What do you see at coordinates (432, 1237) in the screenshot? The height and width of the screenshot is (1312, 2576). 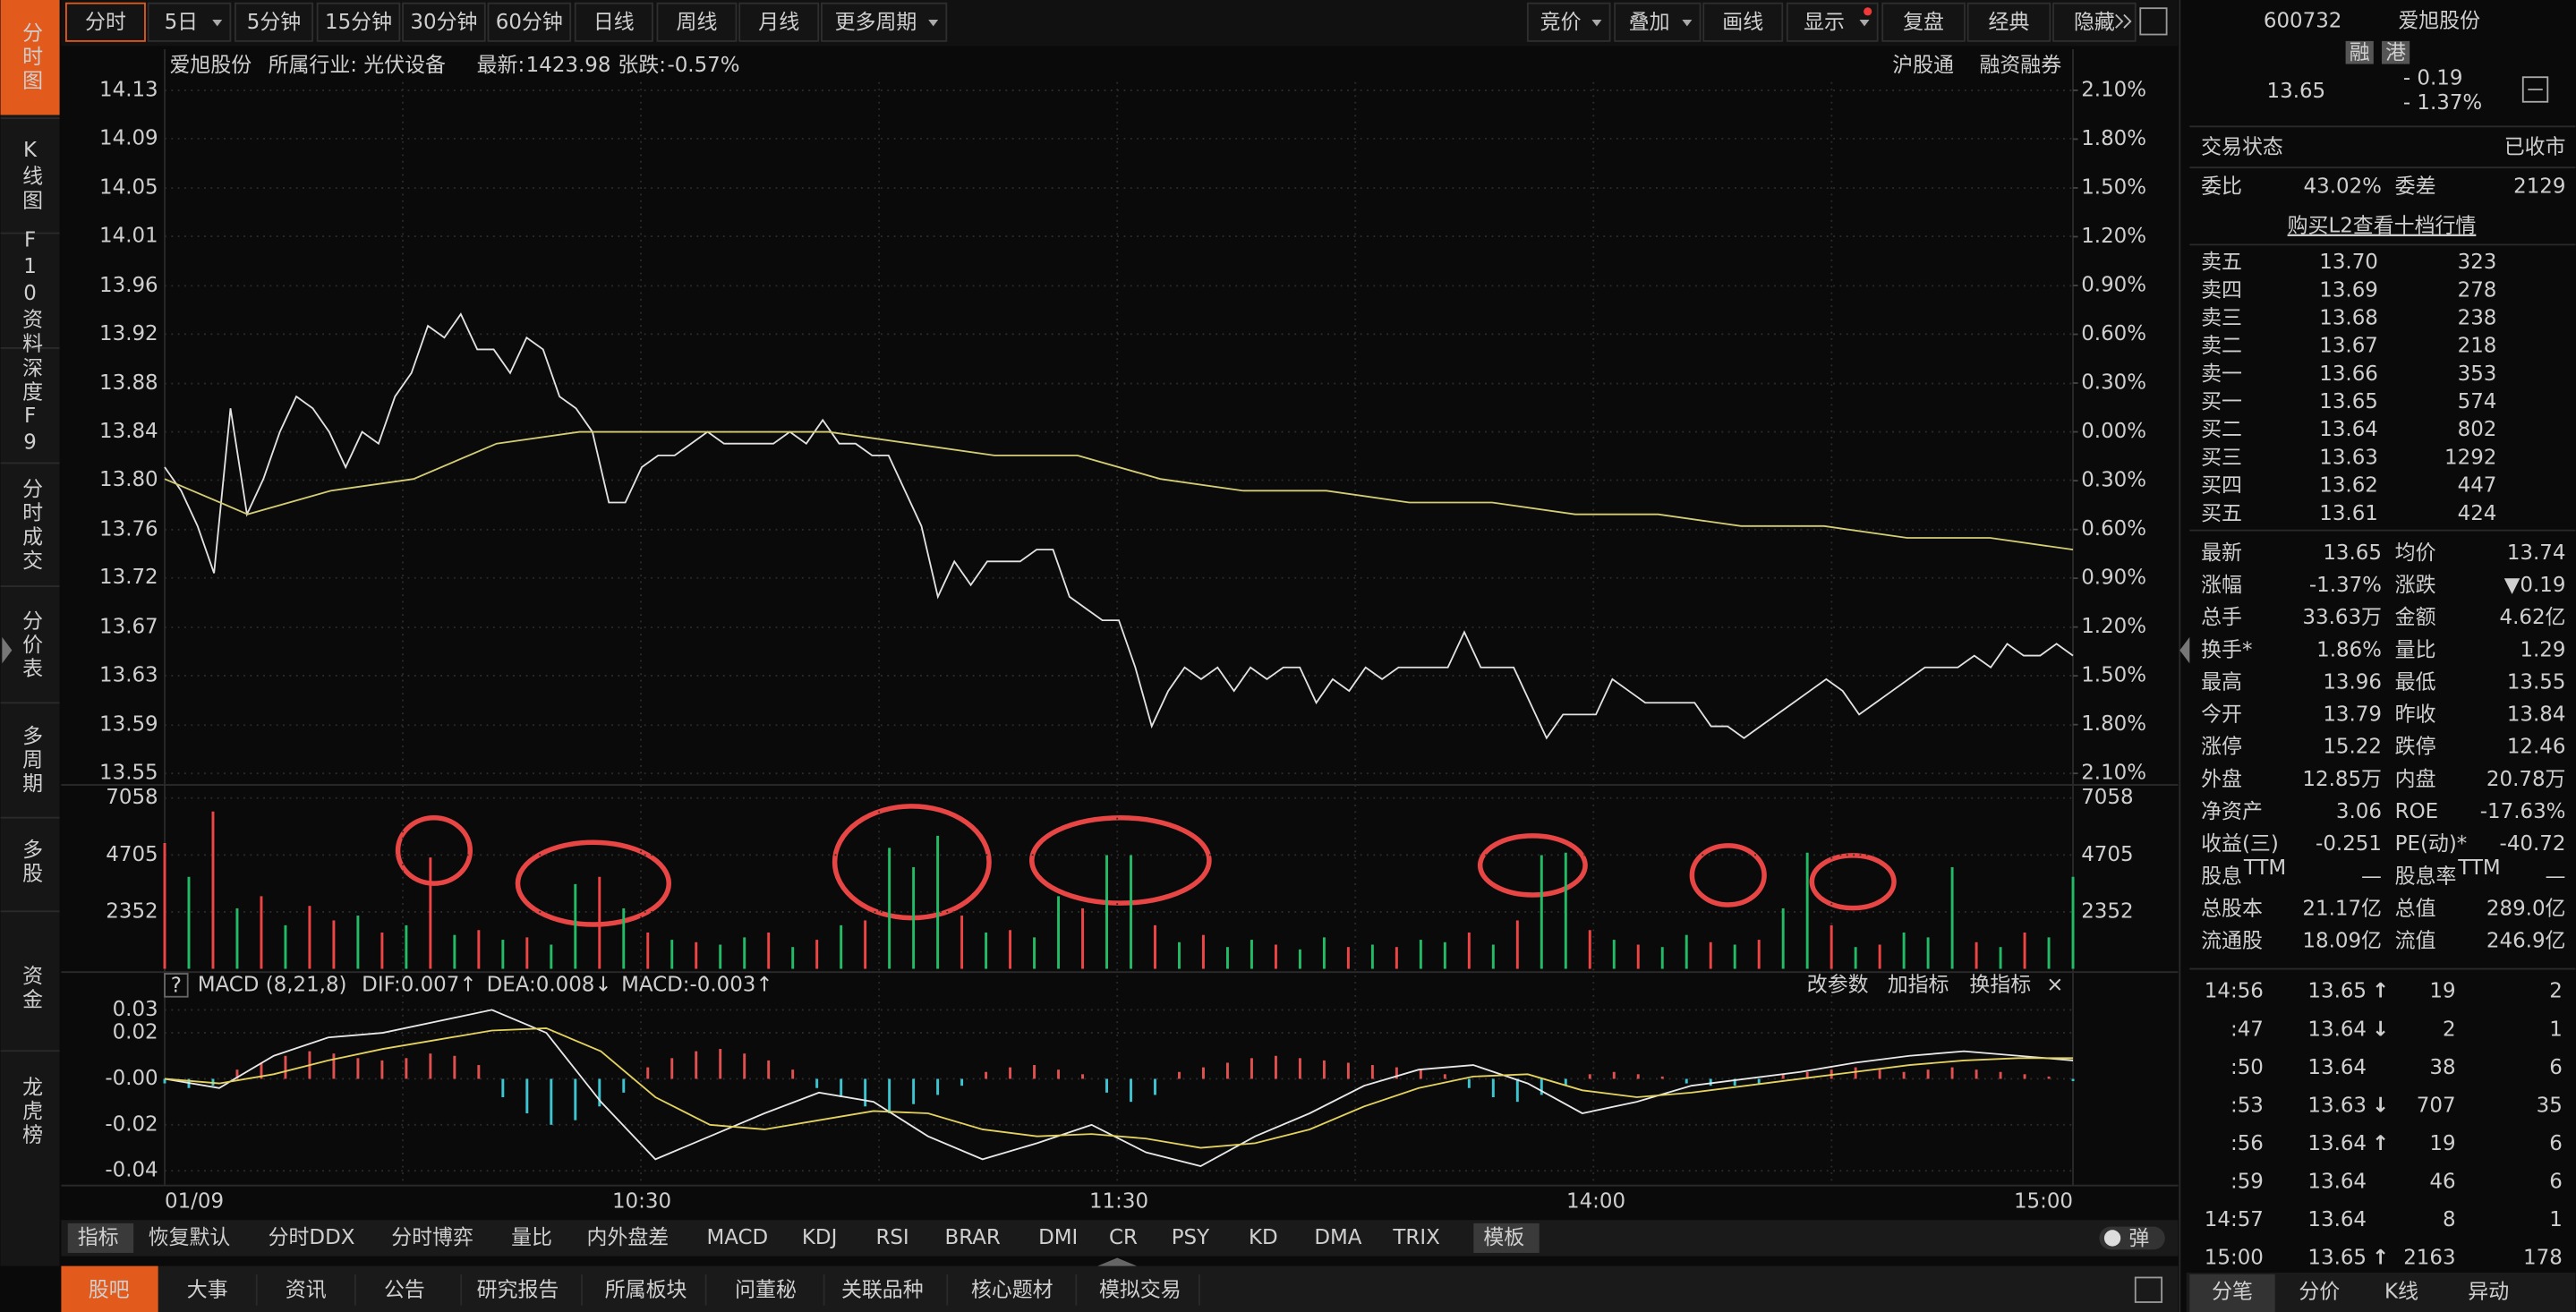 I see `indicator-tab: 分时博弈` at bounding box center [432, 1237].